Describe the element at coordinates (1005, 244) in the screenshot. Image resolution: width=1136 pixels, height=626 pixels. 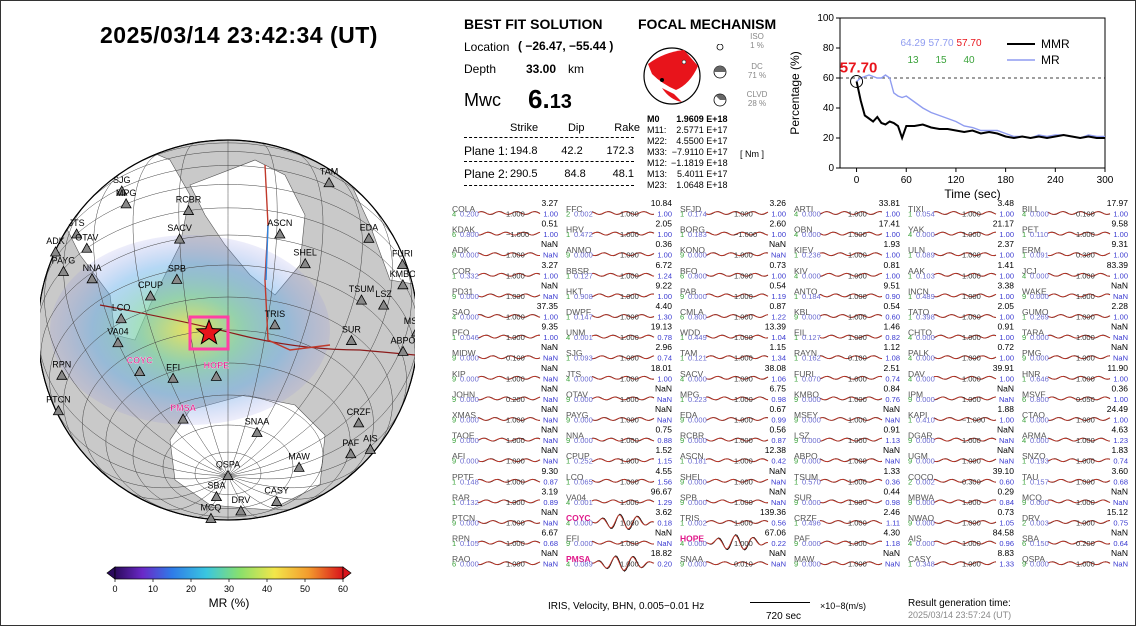
I see `trace-amplitude: 2.37` at that location.